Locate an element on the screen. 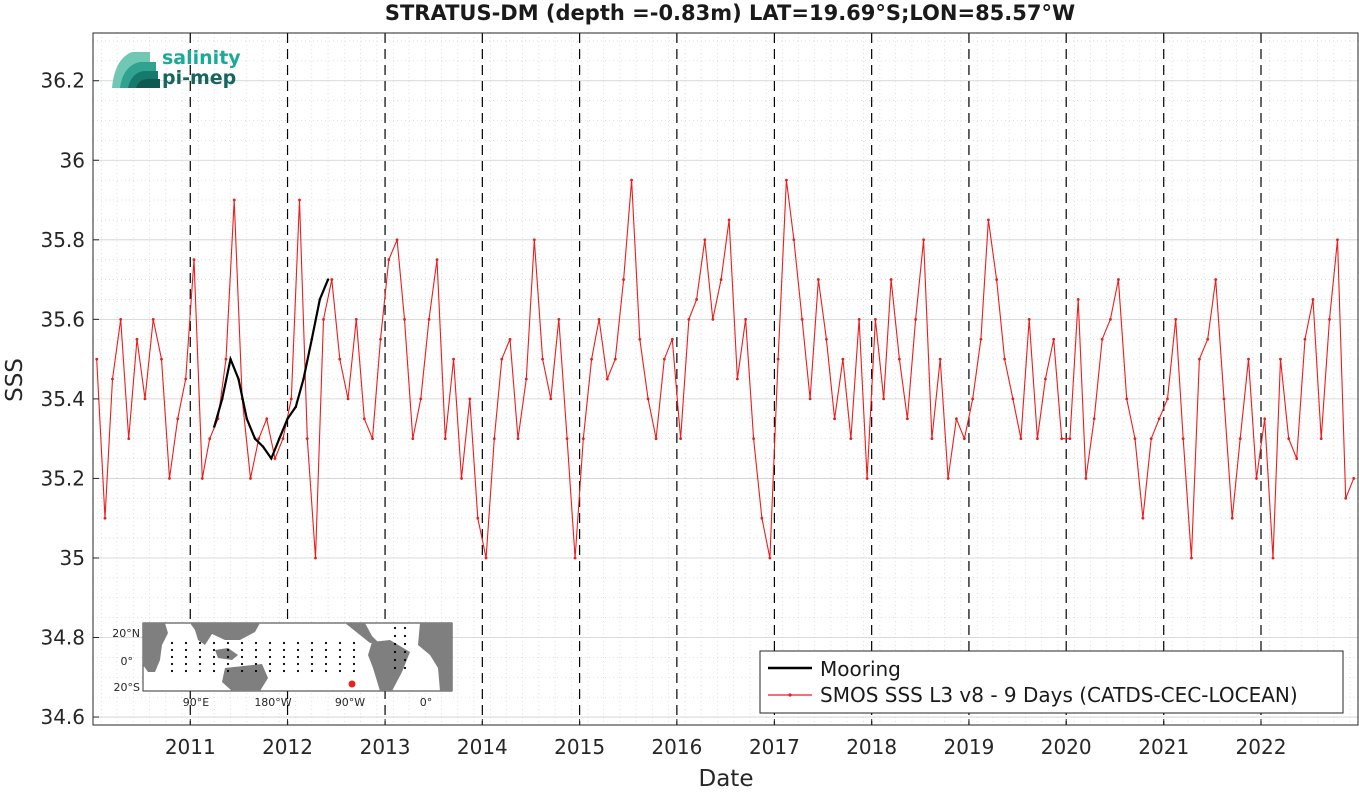 Image resolution: width=1359 pixels, height=794 pixels. y-tick-label: 35 is located at coordinates (72, 558).